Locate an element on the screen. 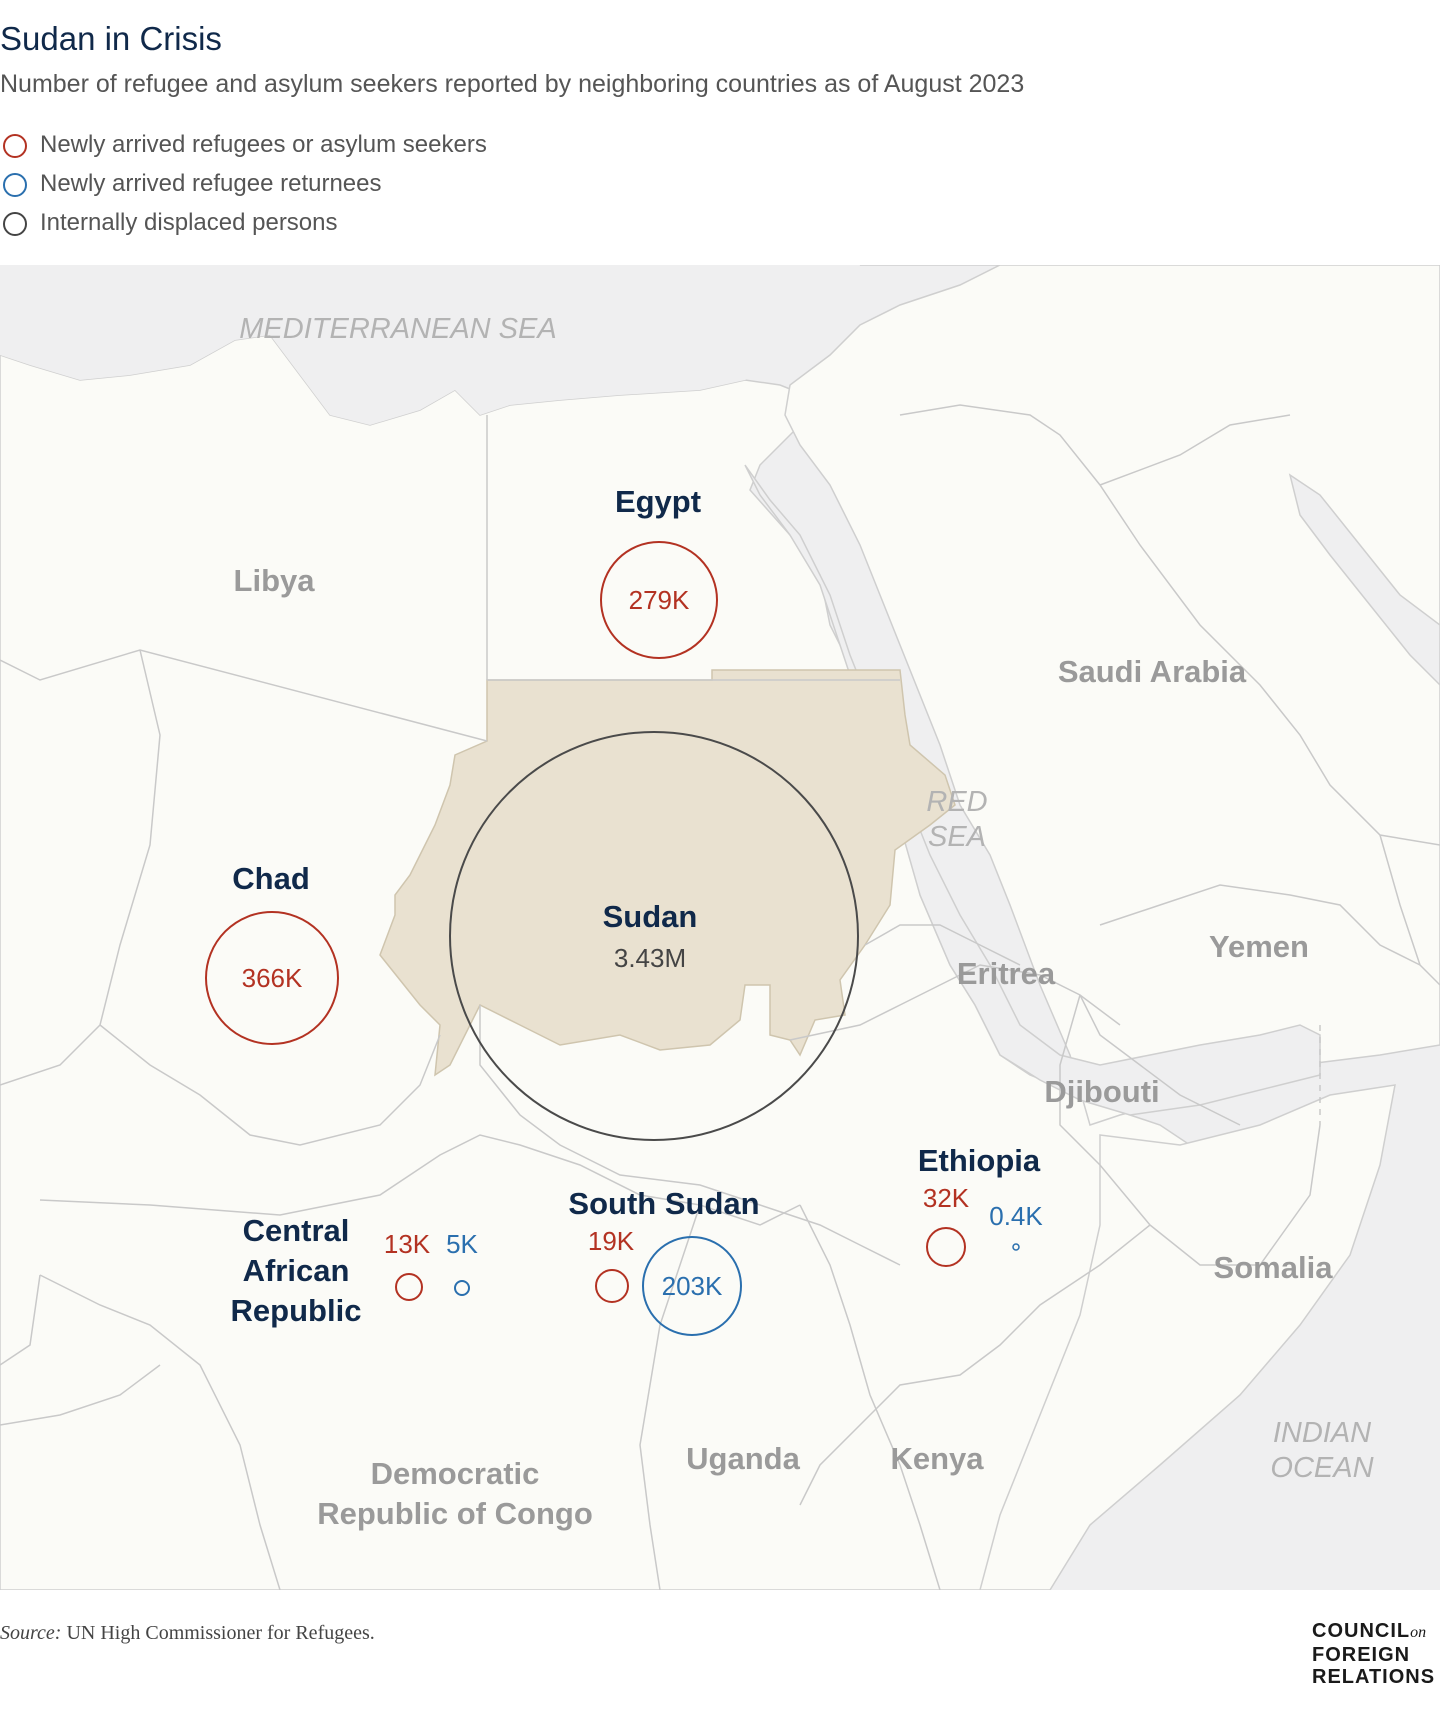 Image resolution: width=1440 pixels, height=1719 pixels. egypt-label: Egypt is located at coordinates (658, 501).